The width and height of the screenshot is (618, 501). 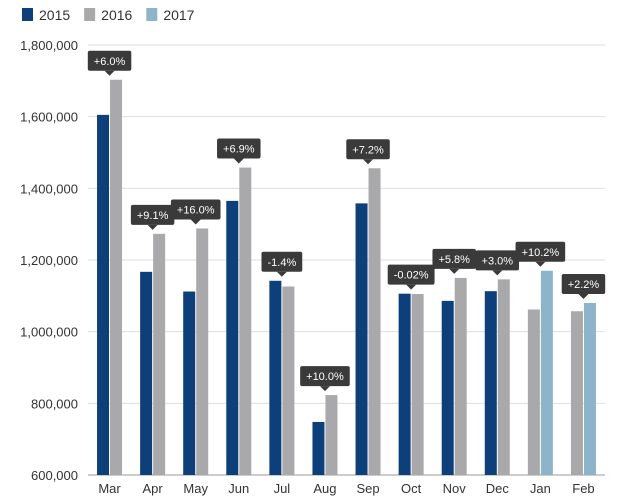 I want to click on x-axis-ticks: Mar Apr May Jun Jul Aug Sep Oct Nov Dec Jan Feb, so click(x=346, y=488).